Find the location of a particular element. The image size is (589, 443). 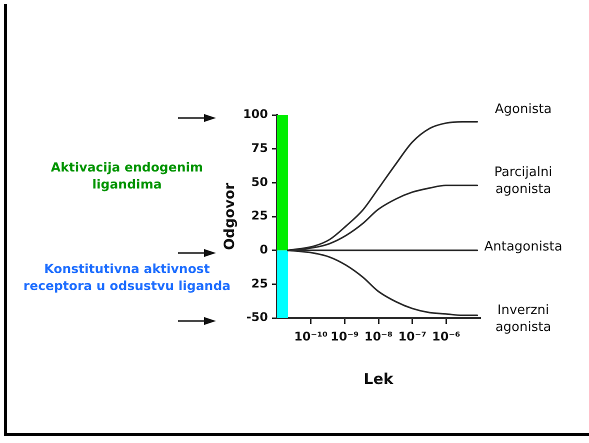

x-tick-label: 10⁻⁹ is located at coordinates (344, 336).